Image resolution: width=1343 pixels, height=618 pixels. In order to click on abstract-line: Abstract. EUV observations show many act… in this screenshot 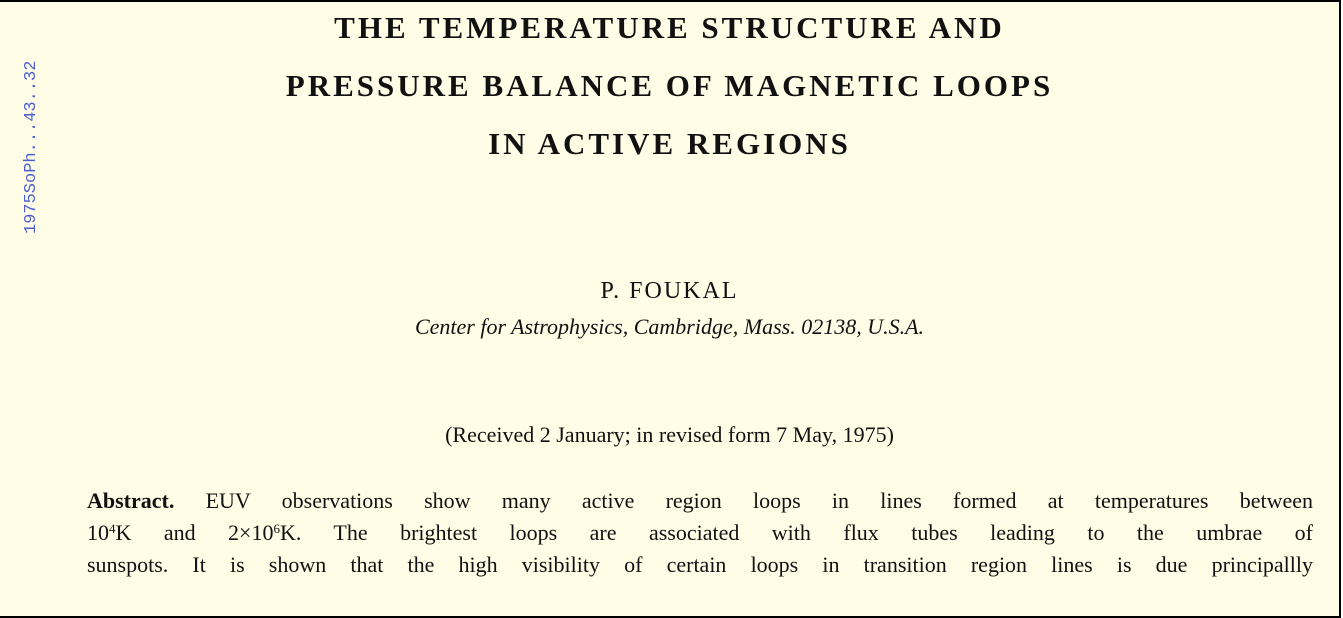, I will do `click(700, 501)`.